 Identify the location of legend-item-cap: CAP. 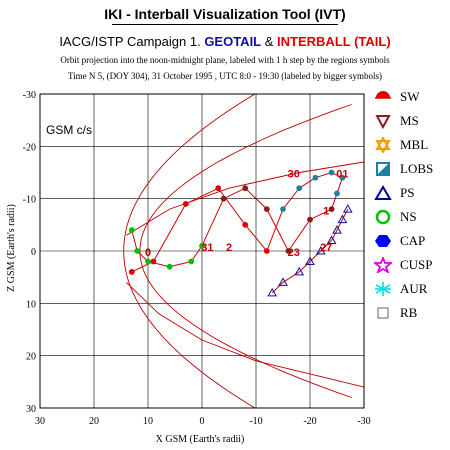
(408, 241).